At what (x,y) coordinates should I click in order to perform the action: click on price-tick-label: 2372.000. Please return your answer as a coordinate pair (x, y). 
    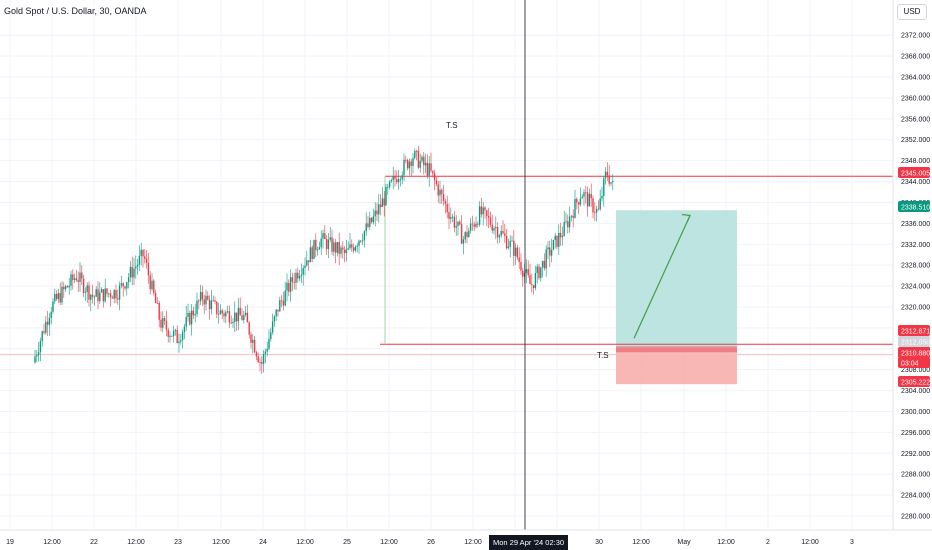
    Looking at the image, I should click on (915, 36).